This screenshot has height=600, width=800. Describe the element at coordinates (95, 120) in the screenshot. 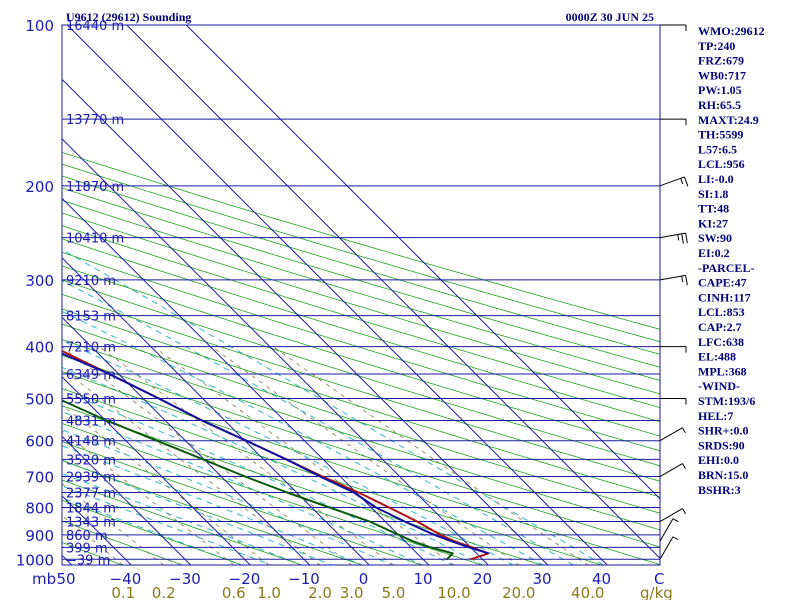

I see `height-label: 13770 m` at that location.